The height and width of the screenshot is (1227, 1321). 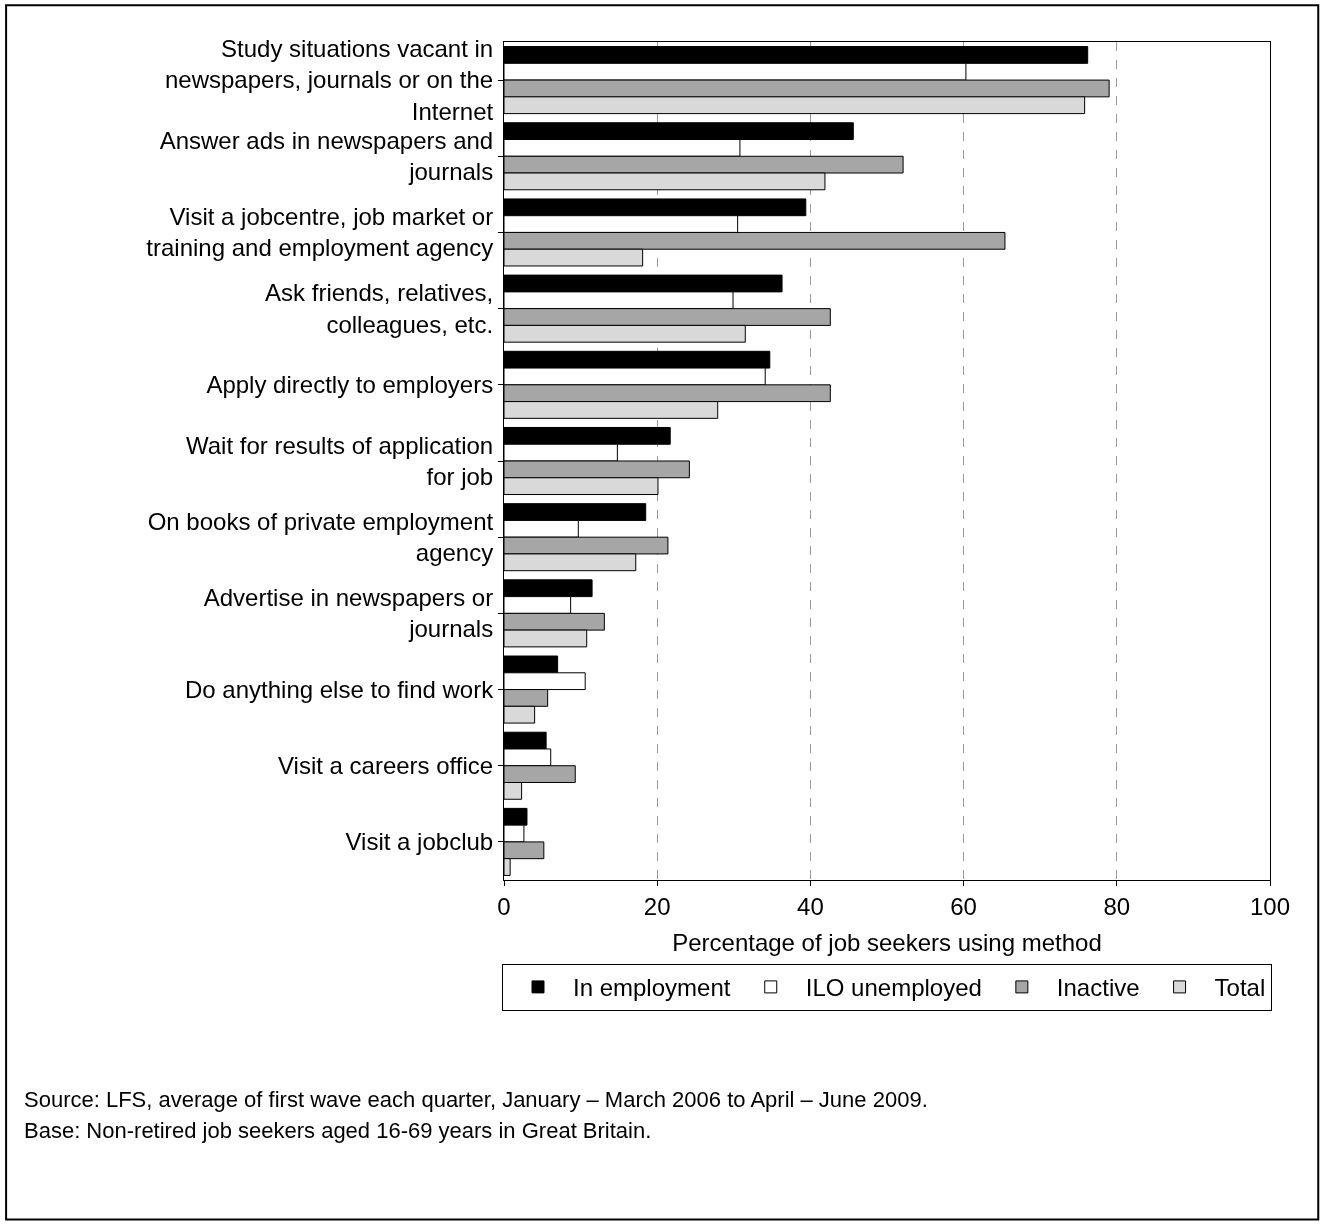 What do you see at coordinates (329, 80) in the screenshot?
I see `y-tick-label: Study situations vacant in newspapers, journals or on the Internet` at bounding box center [329, 80].